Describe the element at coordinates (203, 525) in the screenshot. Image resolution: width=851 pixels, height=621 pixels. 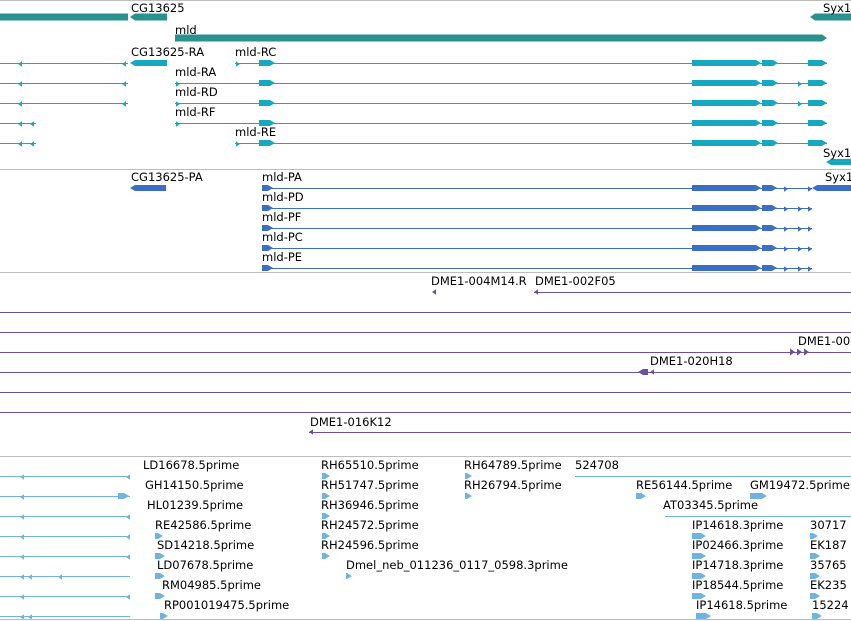
I see `est-label: RE42586.5prime` at that location.